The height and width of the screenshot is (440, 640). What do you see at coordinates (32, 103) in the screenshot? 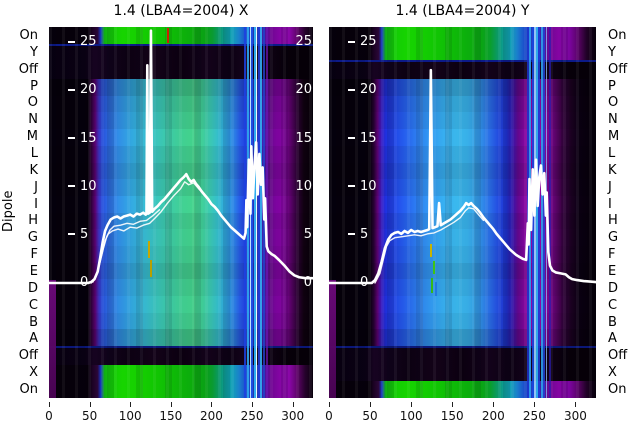
I see `row-label-left-o-4: O` at bounding box center [32, 103].